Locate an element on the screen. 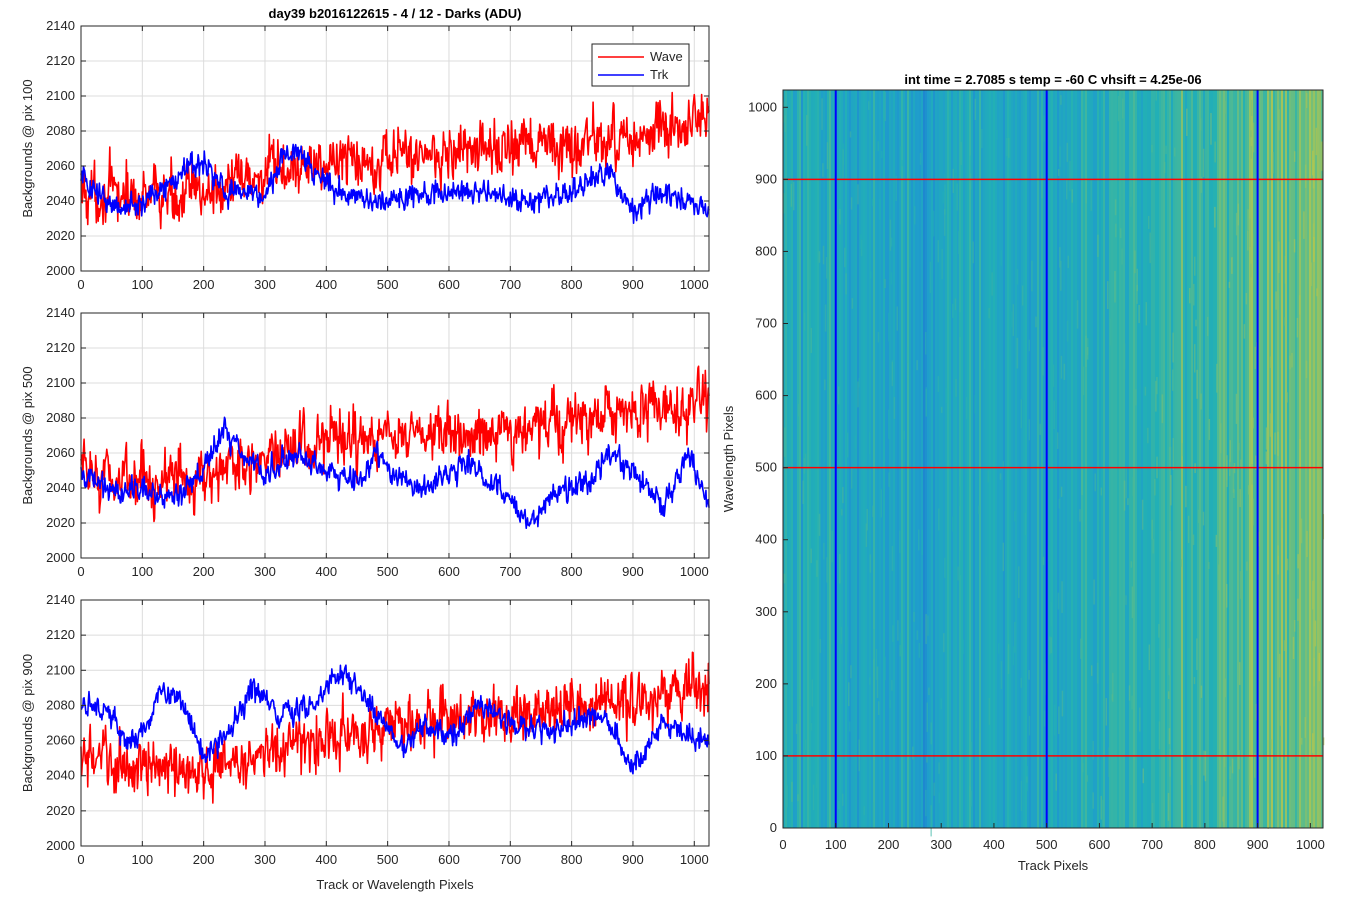 The image size is (1350, 900). x-tick-label: 100 is located at coordinates (142, 571).